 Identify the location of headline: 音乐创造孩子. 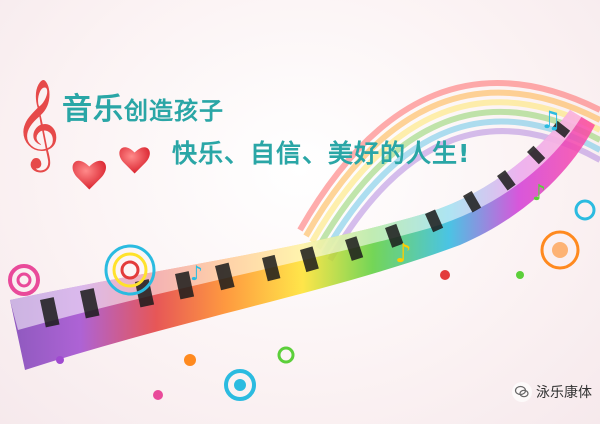
(143, 106).